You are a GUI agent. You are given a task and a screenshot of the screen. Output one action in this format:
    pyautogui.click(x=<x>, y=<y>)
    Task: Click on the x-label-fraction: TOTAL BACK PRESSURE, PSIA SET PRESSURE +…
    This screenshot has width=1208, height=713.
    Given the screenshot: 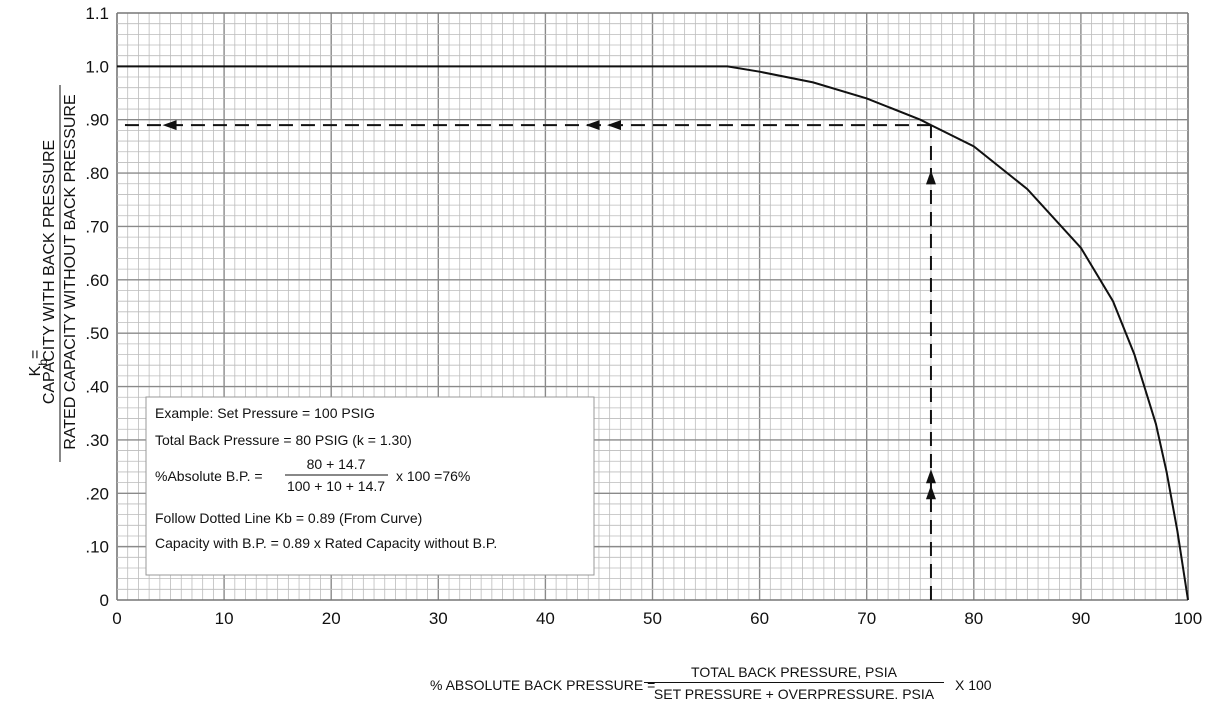 What is the action you would take?
    pyautogui.click(x=794, y=683)
    